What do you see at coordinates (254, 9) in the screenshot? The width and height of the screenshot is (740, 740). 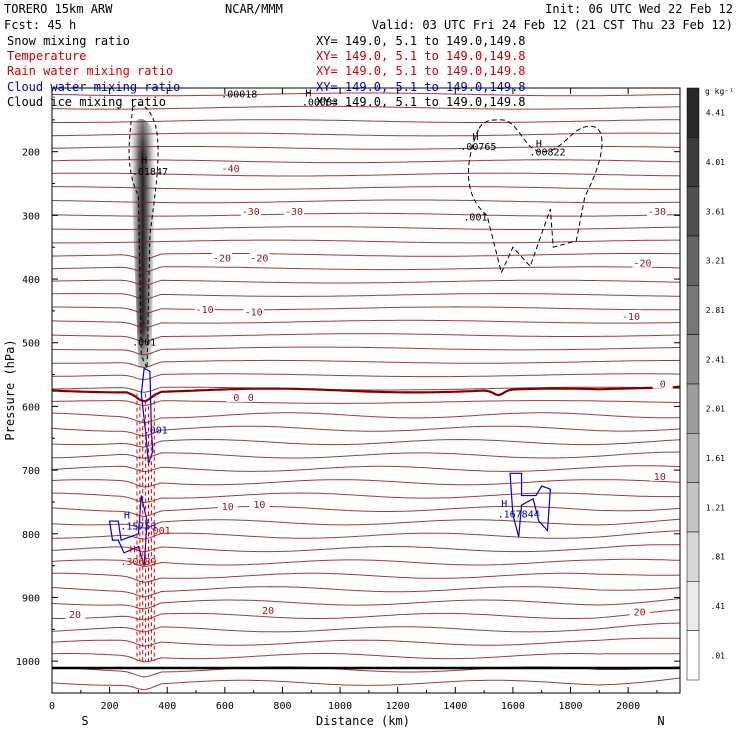 I see `center-label: NCAR/MMM` at bounding box center [254, 9].